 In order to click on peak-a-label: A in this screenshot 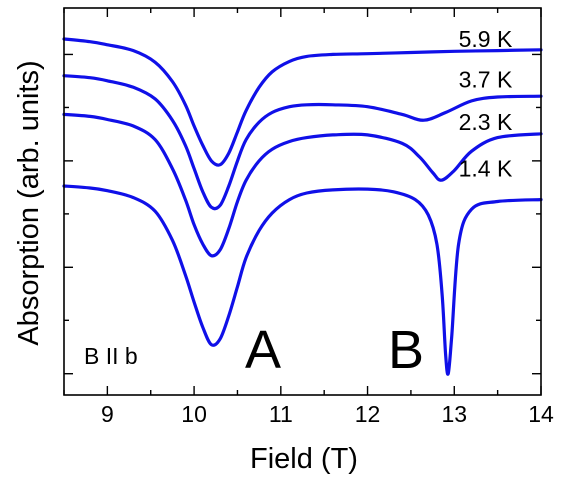, I will do `click(263, 350)`.